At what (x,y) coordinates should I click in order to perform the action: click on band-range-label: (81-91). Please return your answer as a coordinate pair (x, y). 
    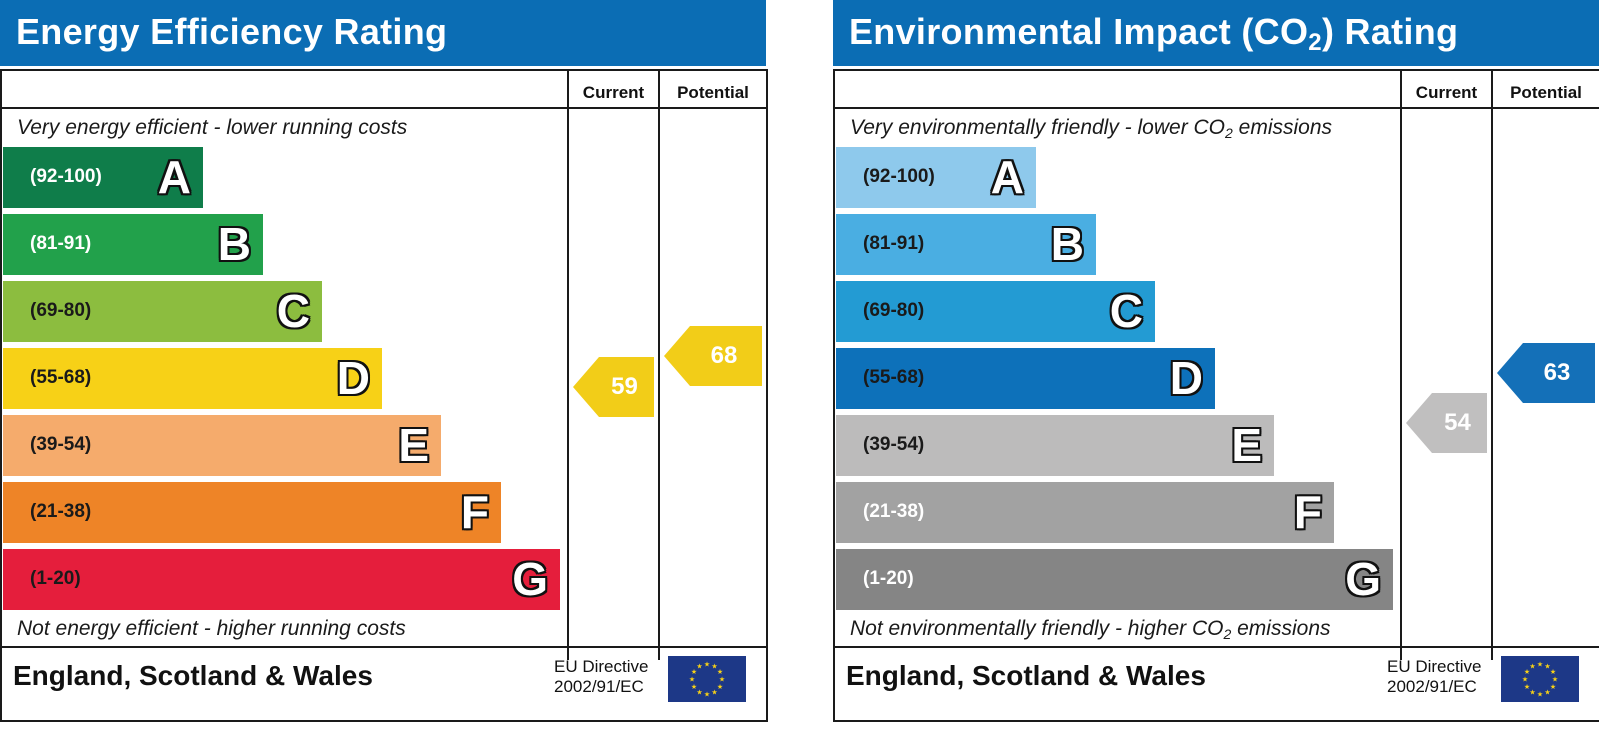
    Looking at the image, I should click on (61, 243).